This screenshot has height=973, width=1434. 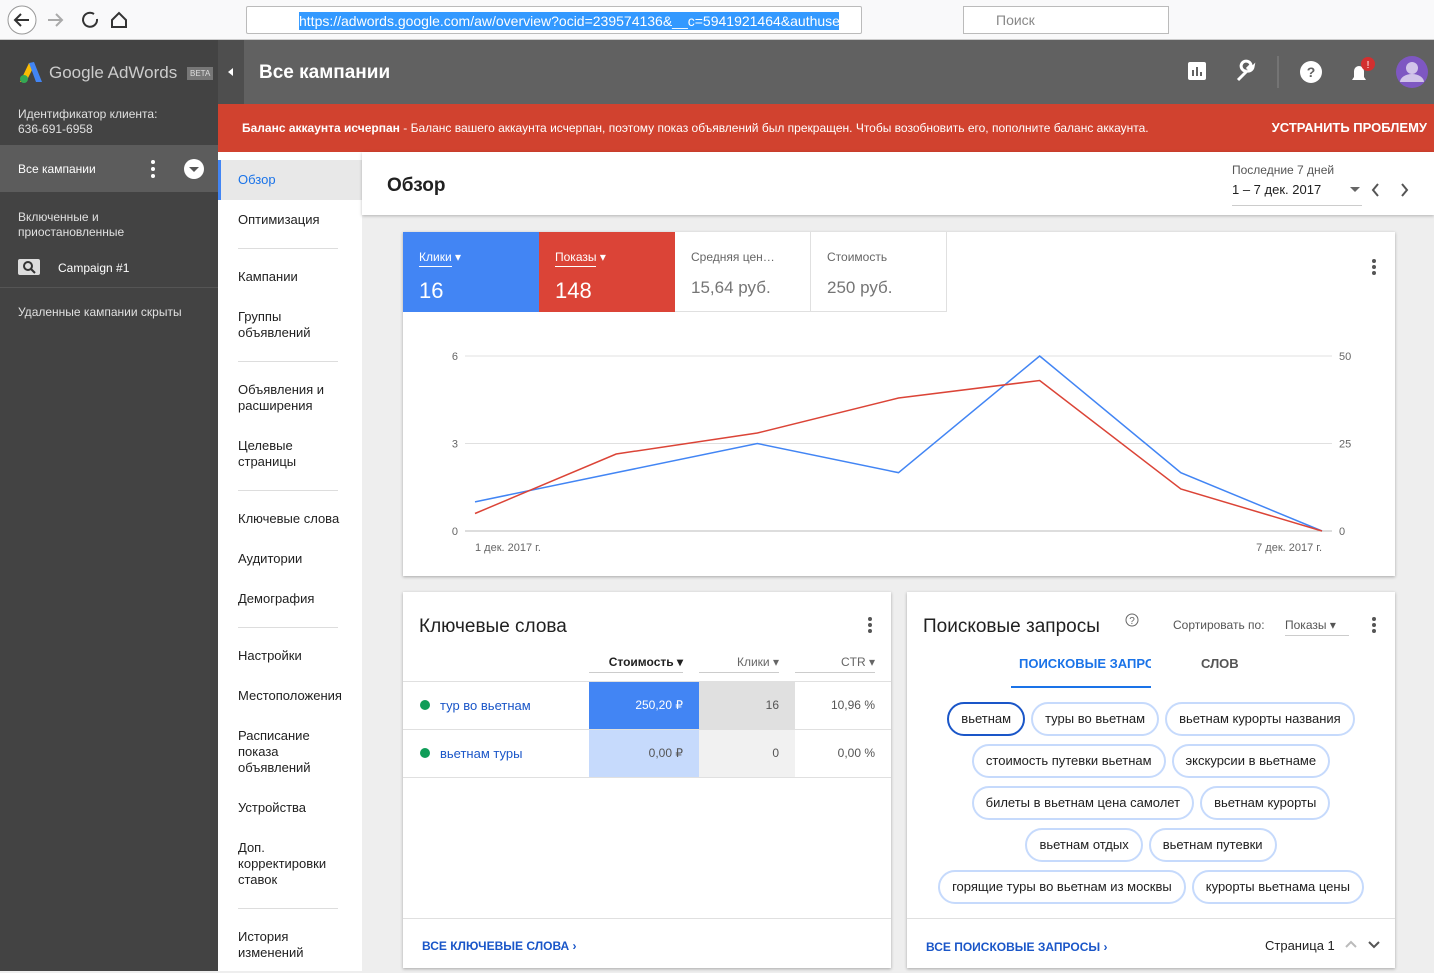 I want to click on deleted-note: Удаленные кампании скрыты, so click(x=100, y=312).